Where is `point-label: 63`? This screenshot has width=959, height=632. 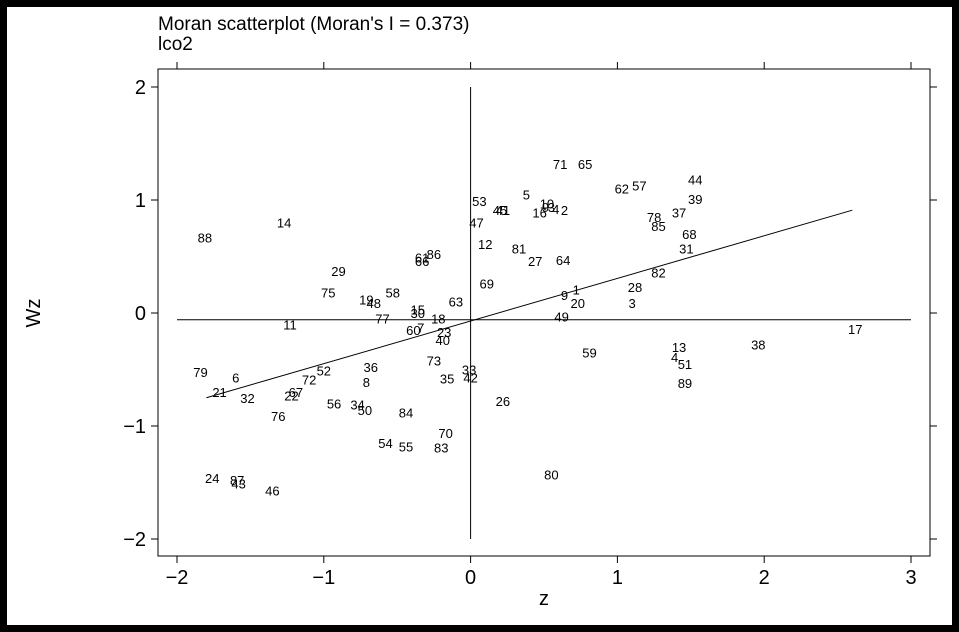 point-label: 63 is located at coordinates (456, 302).